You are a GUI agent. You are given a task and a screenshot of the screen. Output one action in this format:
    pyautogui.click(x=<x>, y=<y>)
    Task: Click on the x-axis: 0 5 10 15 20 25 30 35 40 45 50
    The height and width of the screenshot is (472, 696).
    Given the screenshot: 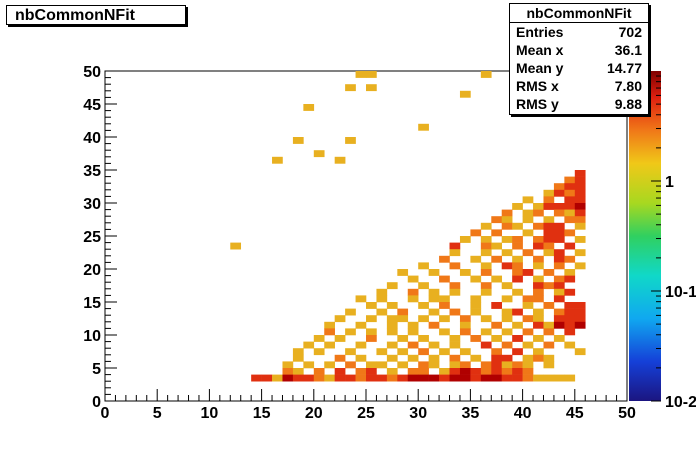 What is the action you would take?
    pyautogui.click(x=368, y=405)
    